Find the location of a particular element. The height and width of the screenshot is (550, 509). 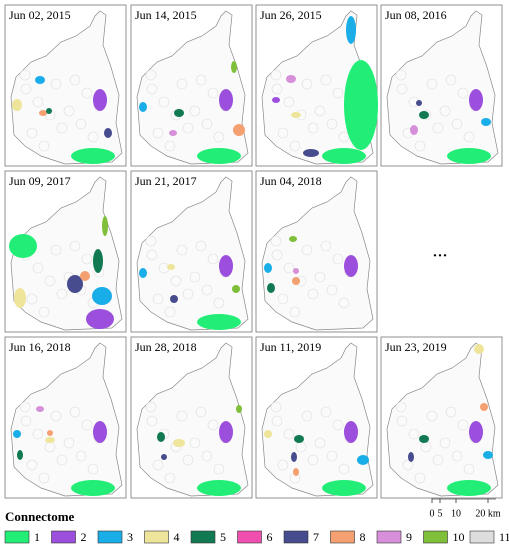

panel-date: Jun 16, 2018 is located at coordinates (40, 347).